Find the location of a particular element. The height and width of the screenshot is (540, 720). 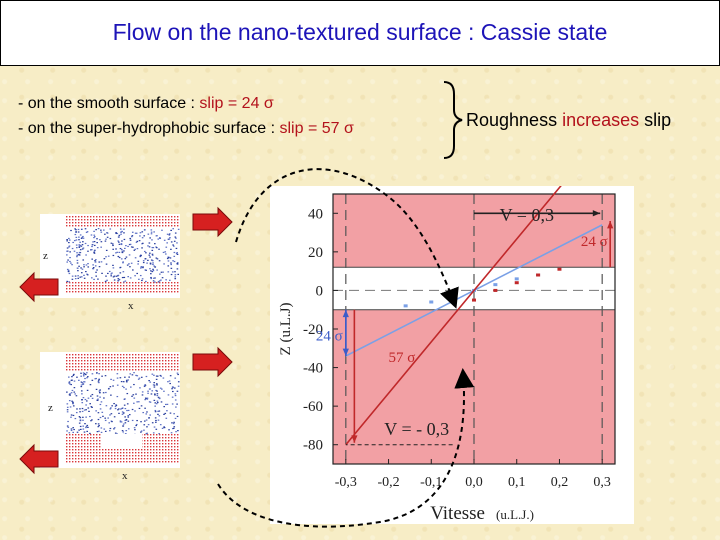

x-axis-unit: (u.L.J.) is located at coordinates (515, 514).